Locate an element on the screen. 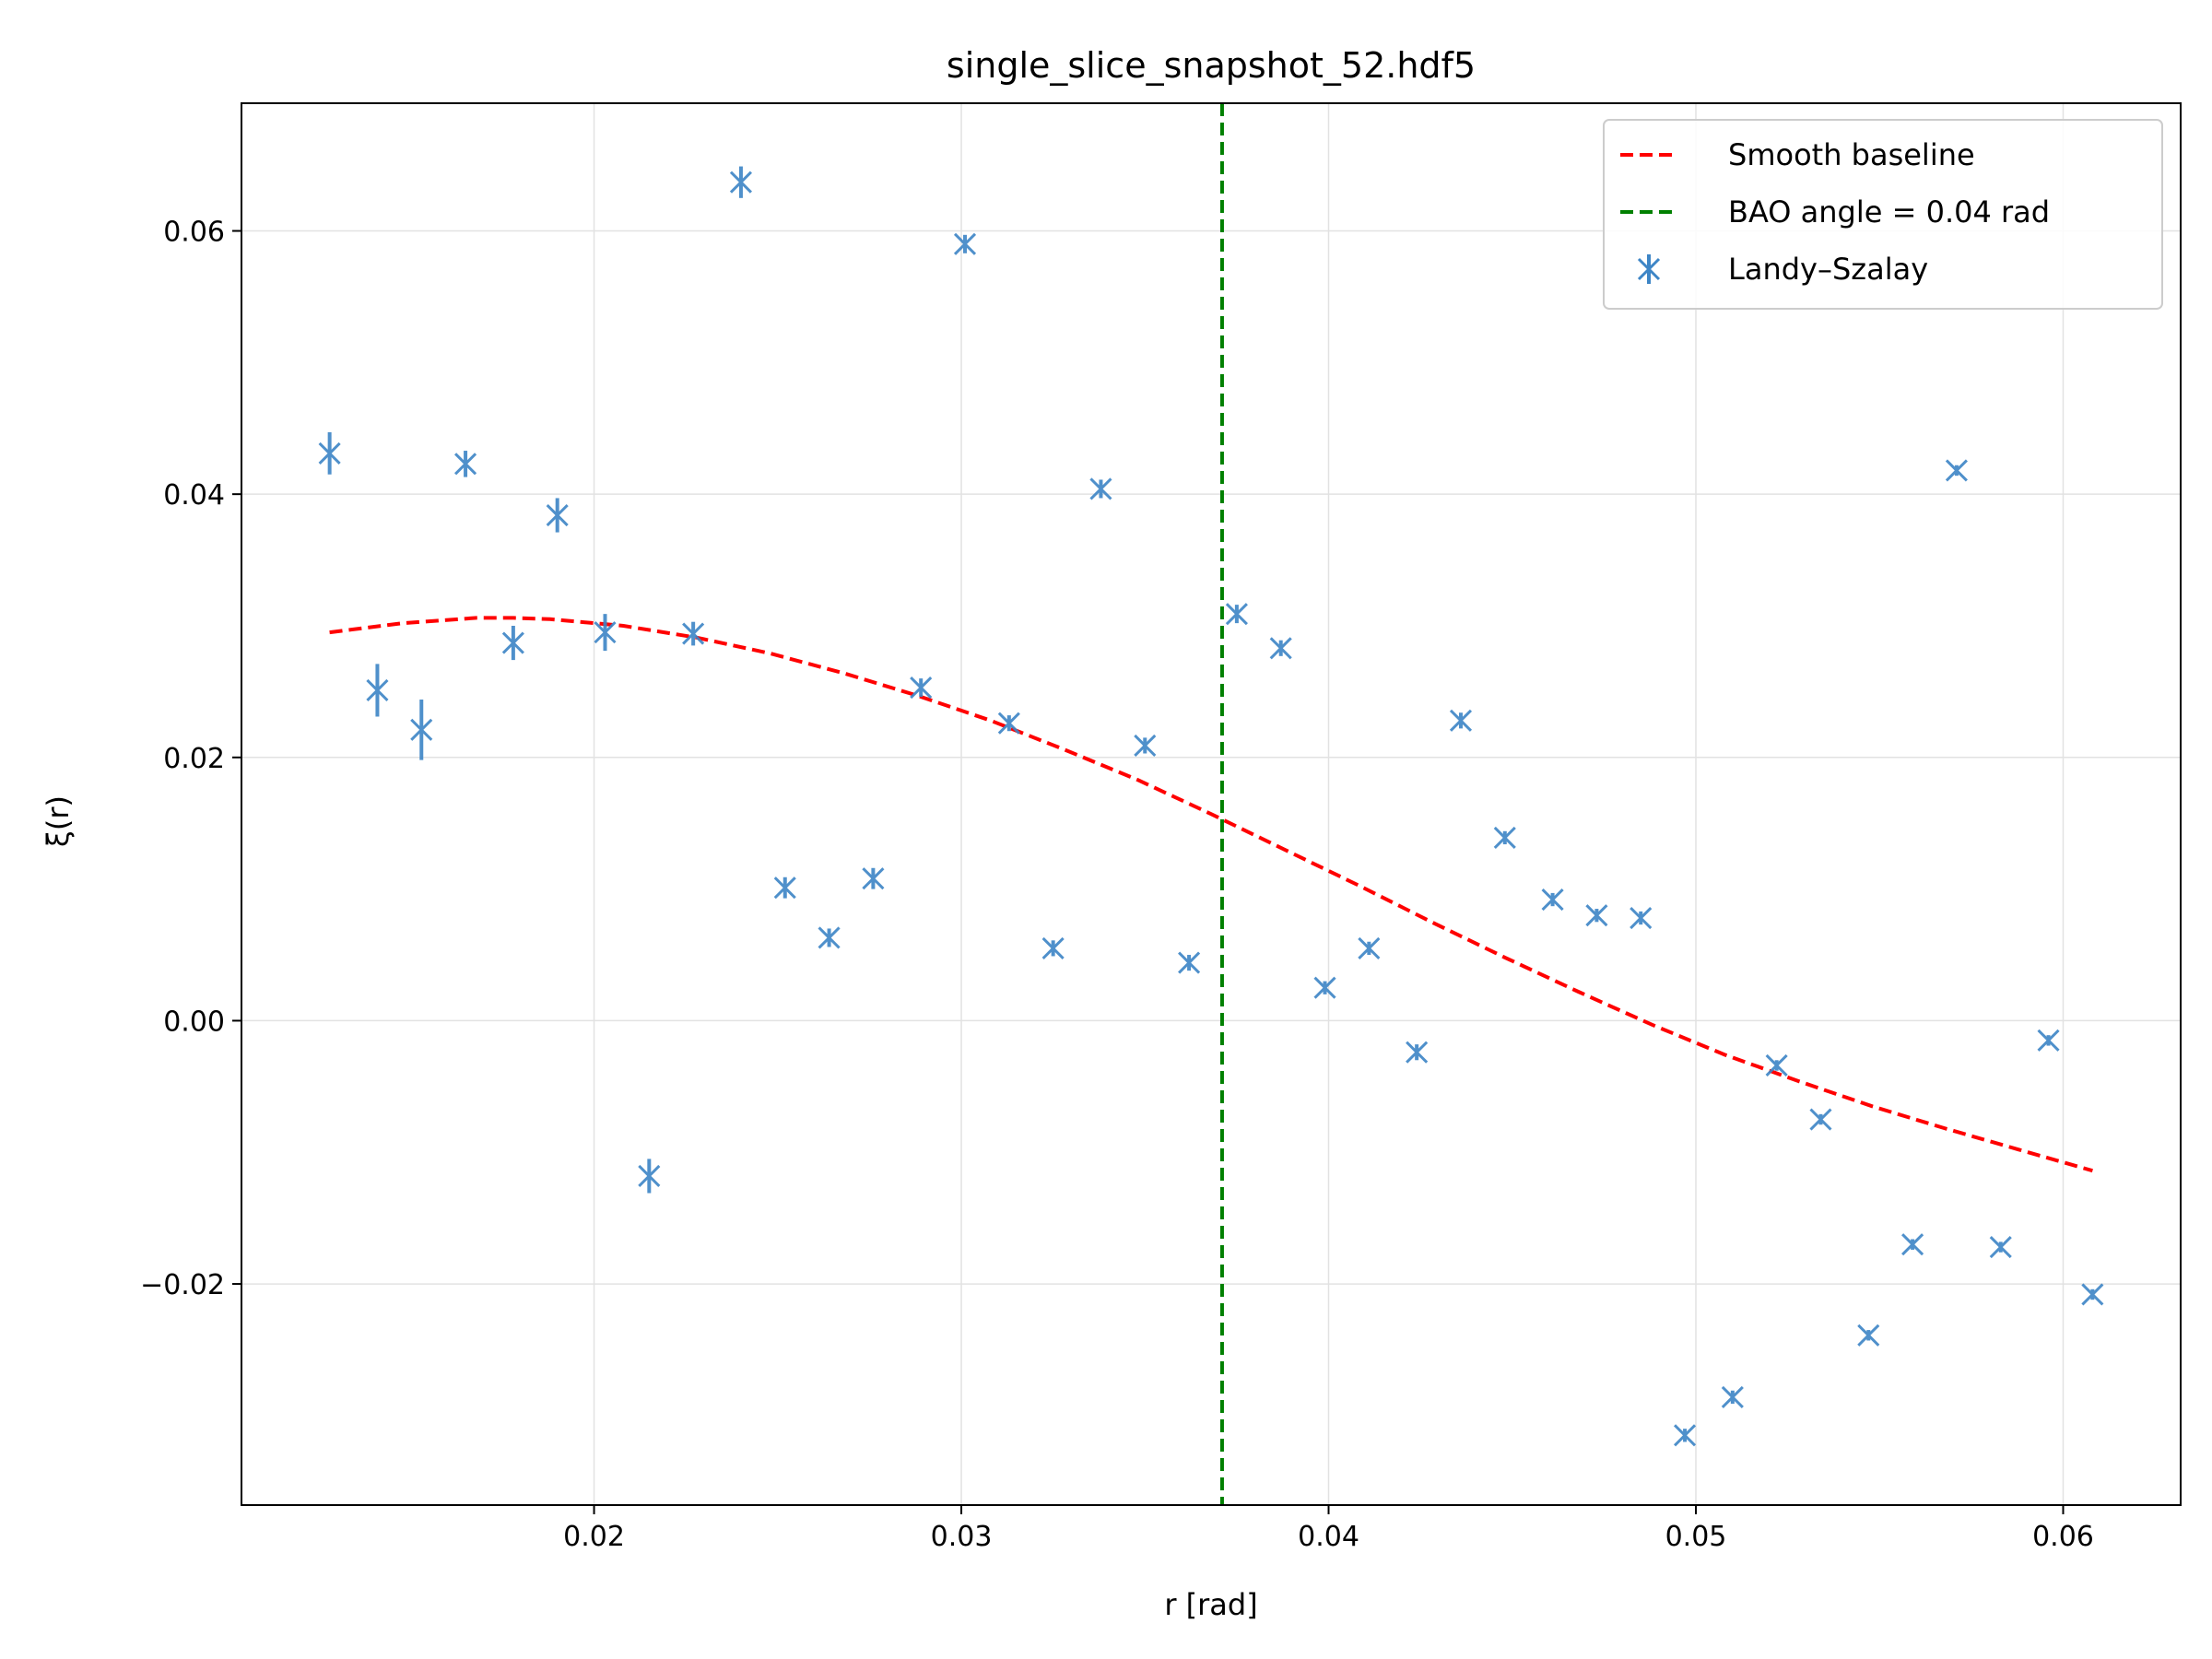 Image resolution: width=2212 pixels, height=1659 pixels. x-tick-label: 0.03 is located at coordinates (962, 1537).